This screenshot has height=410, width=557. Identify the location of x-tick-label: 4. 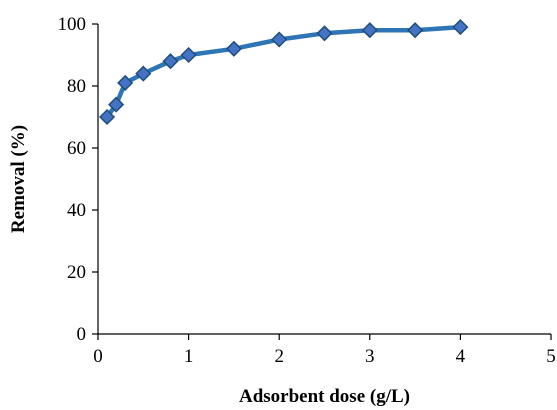
(461, 356).